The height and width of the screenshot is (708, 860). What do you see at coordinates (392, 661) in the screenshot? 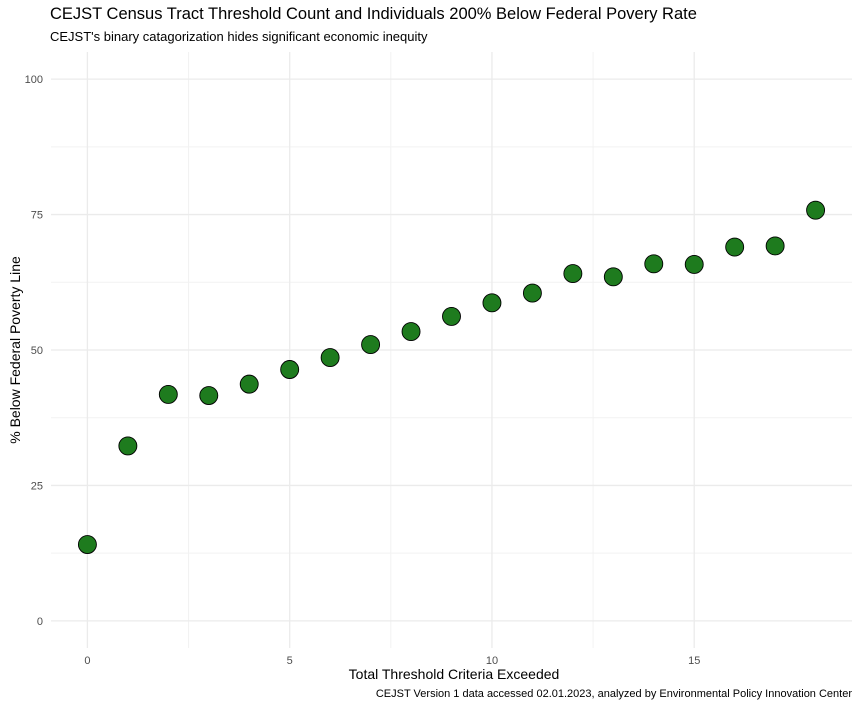
I see `x-tick-labels: 0 5 10 15` at bounding box center [392, 661].